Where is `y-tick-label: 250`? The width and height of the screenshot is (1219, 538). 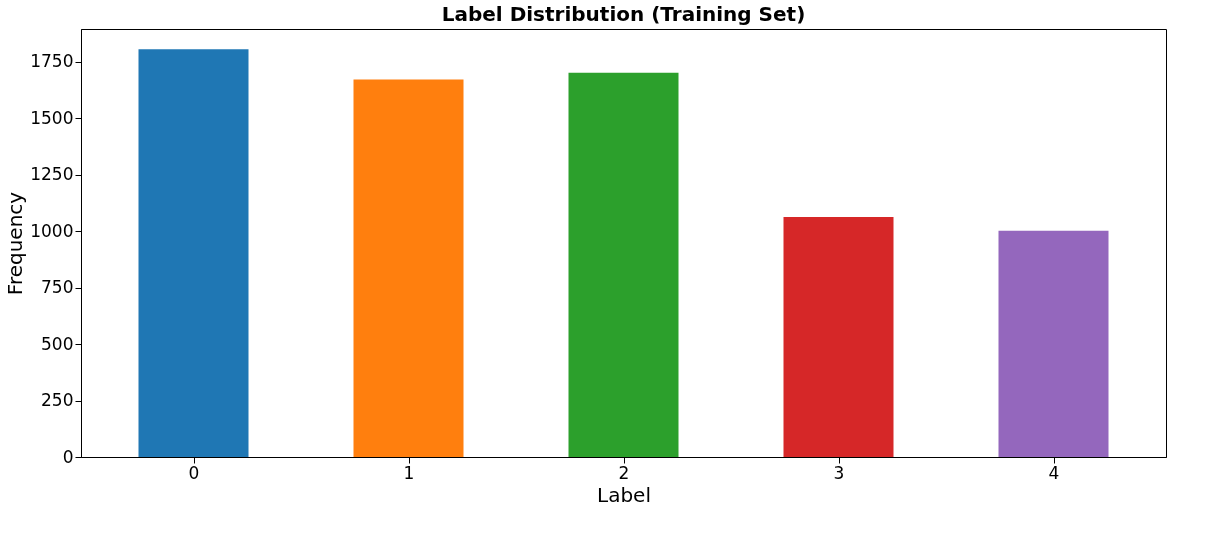 y-tick-label: 250 is located at coordinates (57, 400).